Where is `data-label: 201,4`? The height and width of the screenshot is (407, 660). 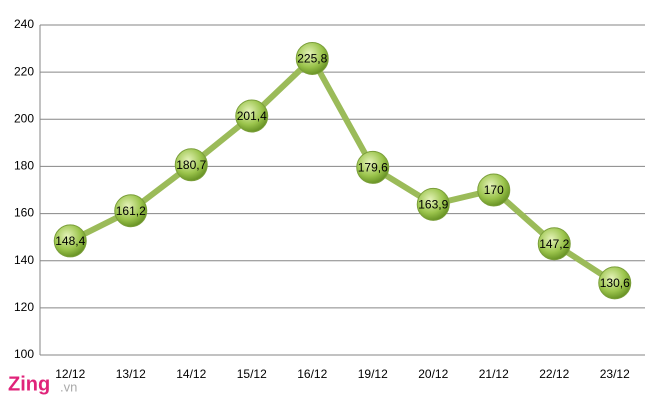 data-label: 201,4 is located at coordinates (252, 116).